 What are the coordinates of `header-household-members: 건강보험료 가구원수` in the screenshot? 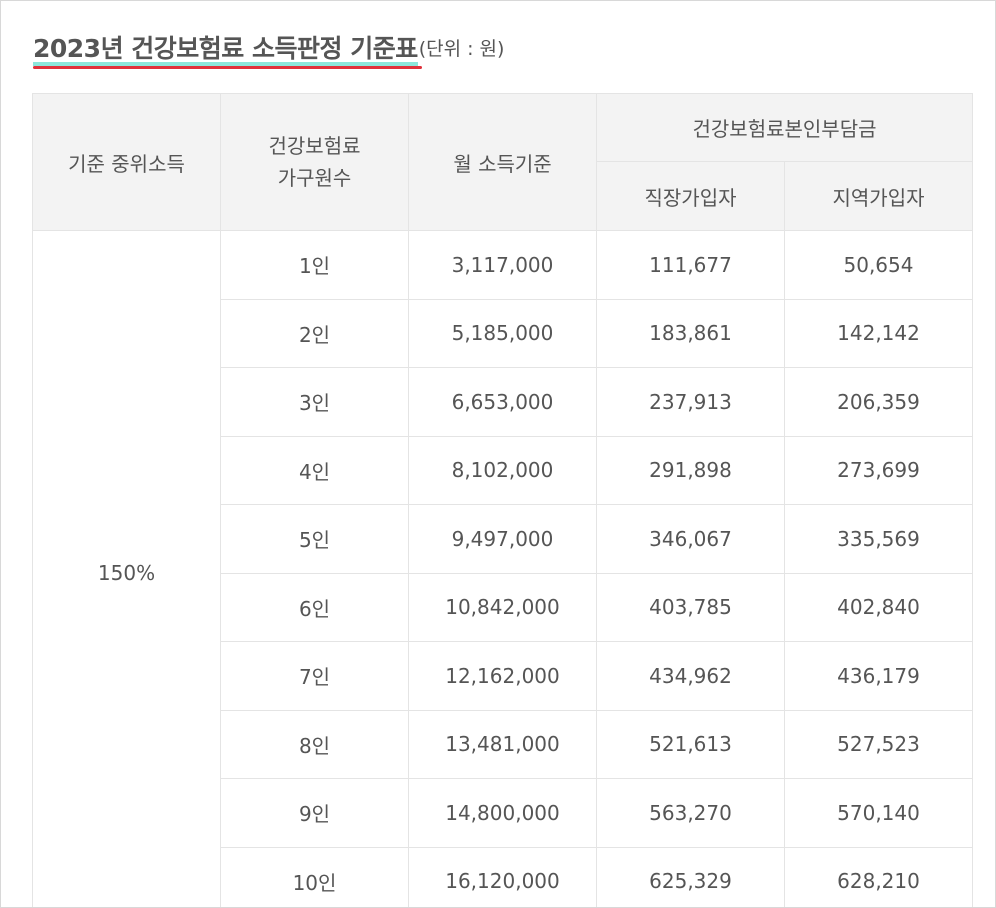 It's located at (314, 162).